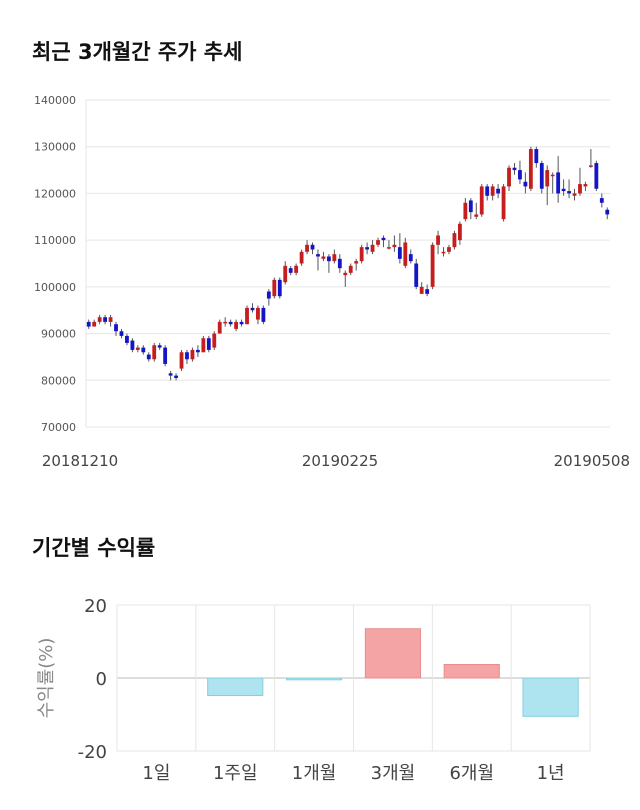 The height and width of the screenshot is (810, 640). What do you see at coordinates (55, 240) in the screenshot?
I see `candle-y-tick-label: 110000` at bounding box center [55, 240].